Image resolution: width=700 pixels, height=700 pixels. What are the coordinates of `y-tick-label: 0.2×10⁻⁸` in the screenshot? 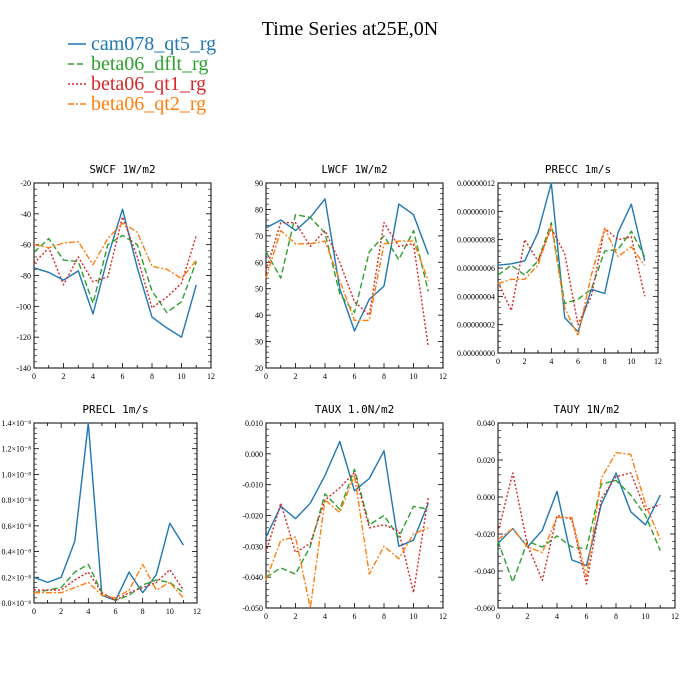 It's located at (16, 577).